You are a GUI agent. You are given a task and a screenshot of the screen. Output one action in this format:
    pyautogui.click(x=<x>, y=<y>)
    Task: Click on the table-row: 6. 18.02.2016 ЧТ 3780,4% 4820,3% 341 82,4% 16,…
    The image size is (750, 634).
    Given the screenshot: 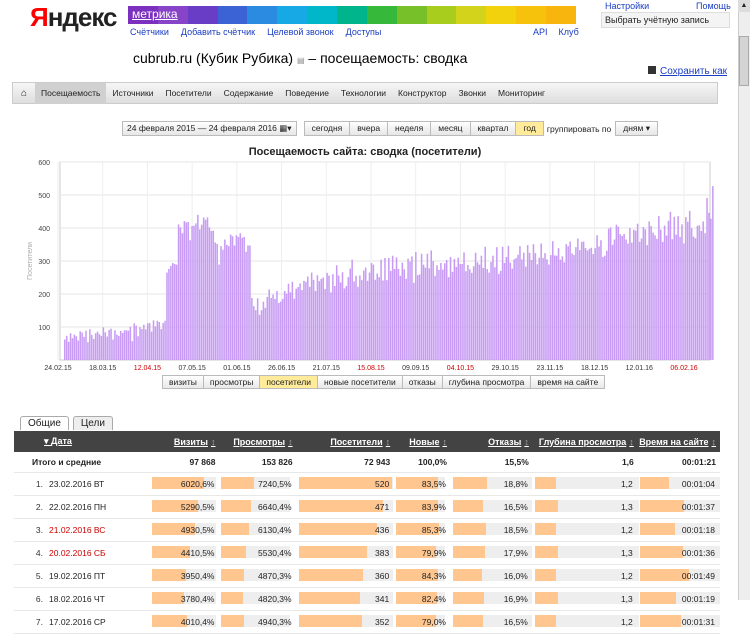 What is the action you would take?
    pyautogui.click(x=367, y=599)
    